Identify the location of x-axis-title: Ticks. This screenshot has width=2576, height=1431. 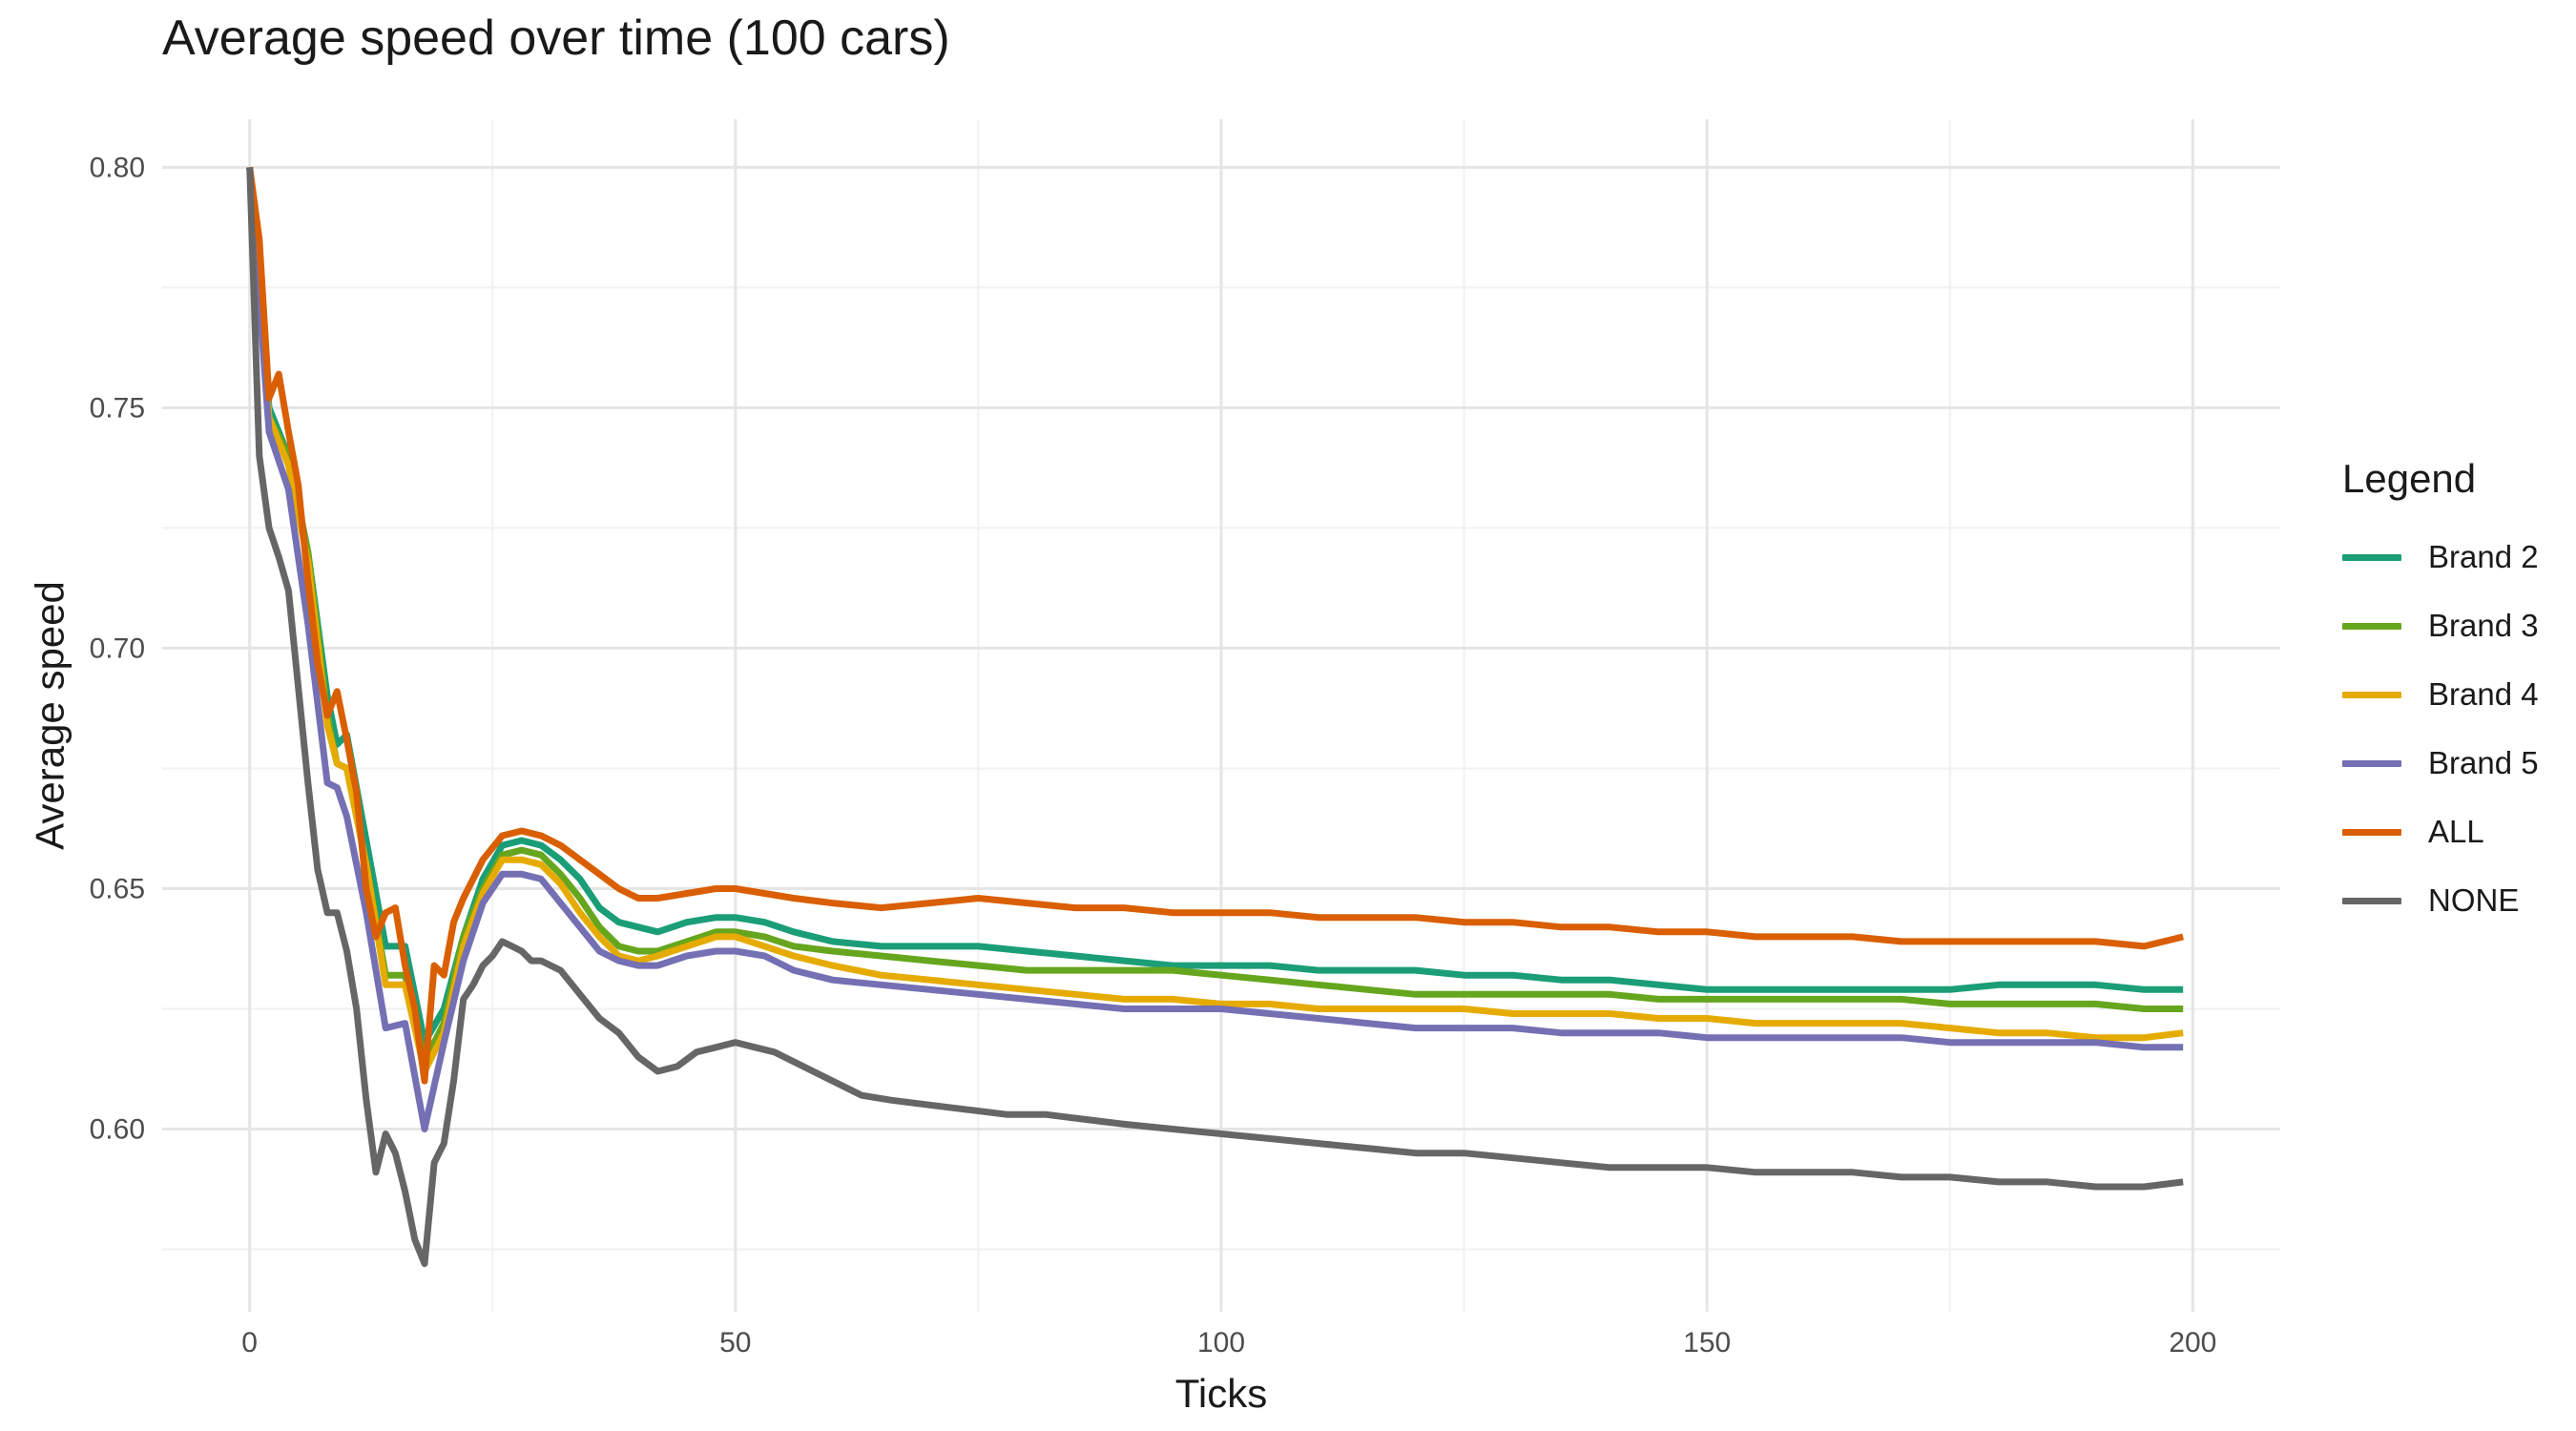
(1221, 1393).